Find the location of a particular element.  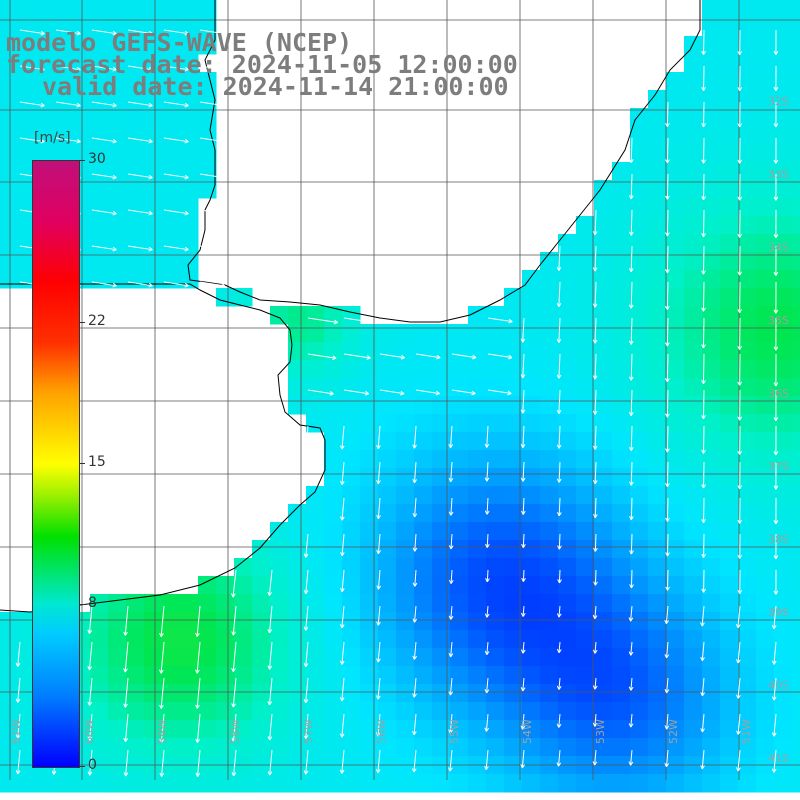

latitude-label: 40S is located at coordinates (778, 685).